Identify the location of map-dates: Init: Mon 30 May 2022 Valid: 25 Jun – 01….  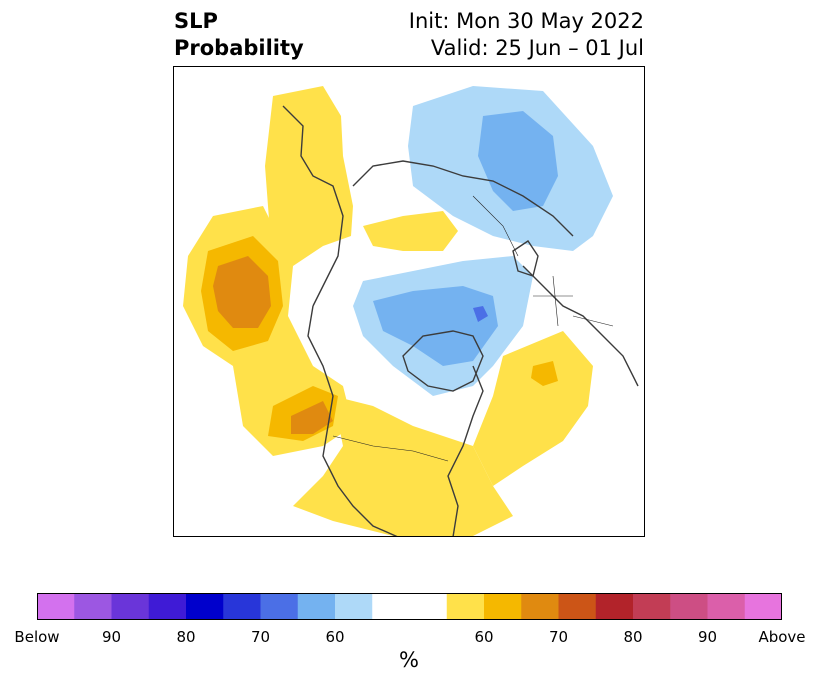
(526, 35).